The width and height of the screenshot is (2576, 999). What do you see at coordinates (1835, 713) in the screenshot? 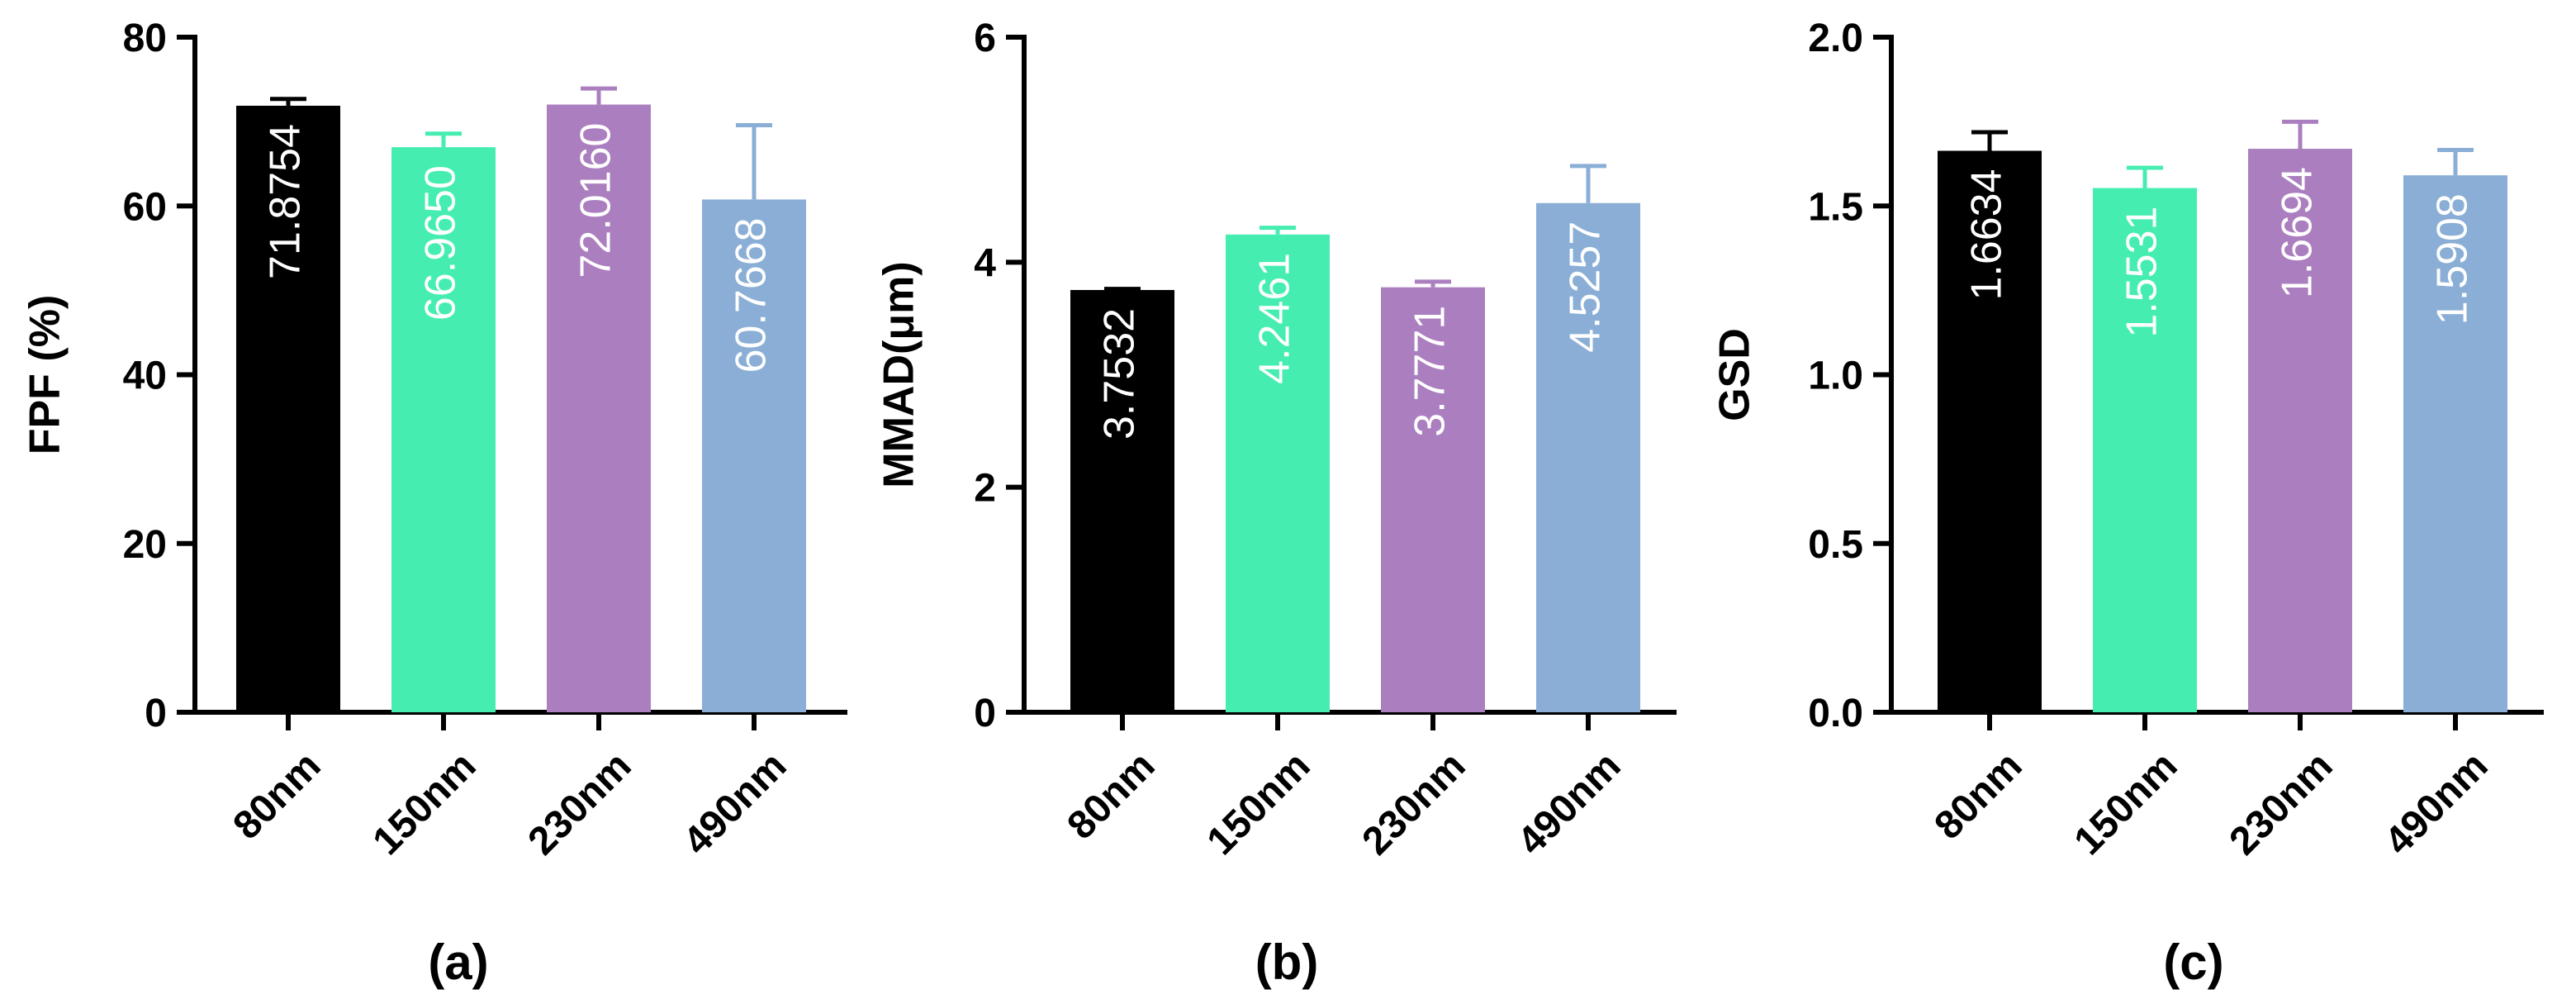
I see `y-tick-label: 0.0` at bounding box center [1835, 713].